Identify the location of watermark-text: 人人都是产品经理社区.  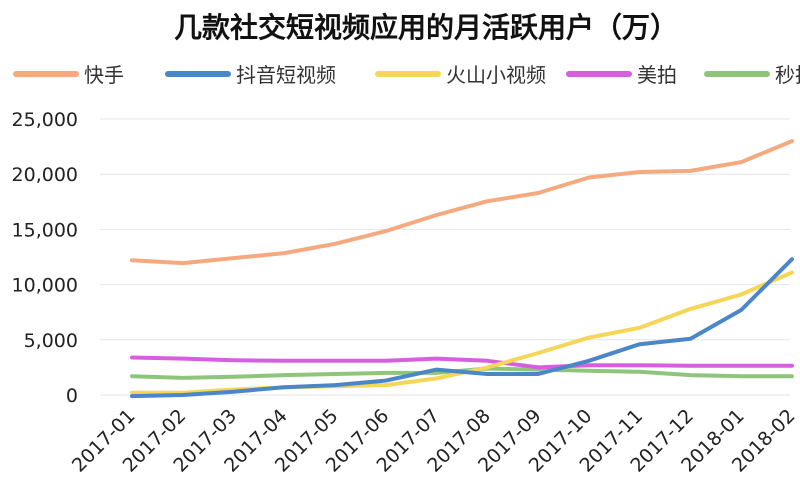
(718, 484).